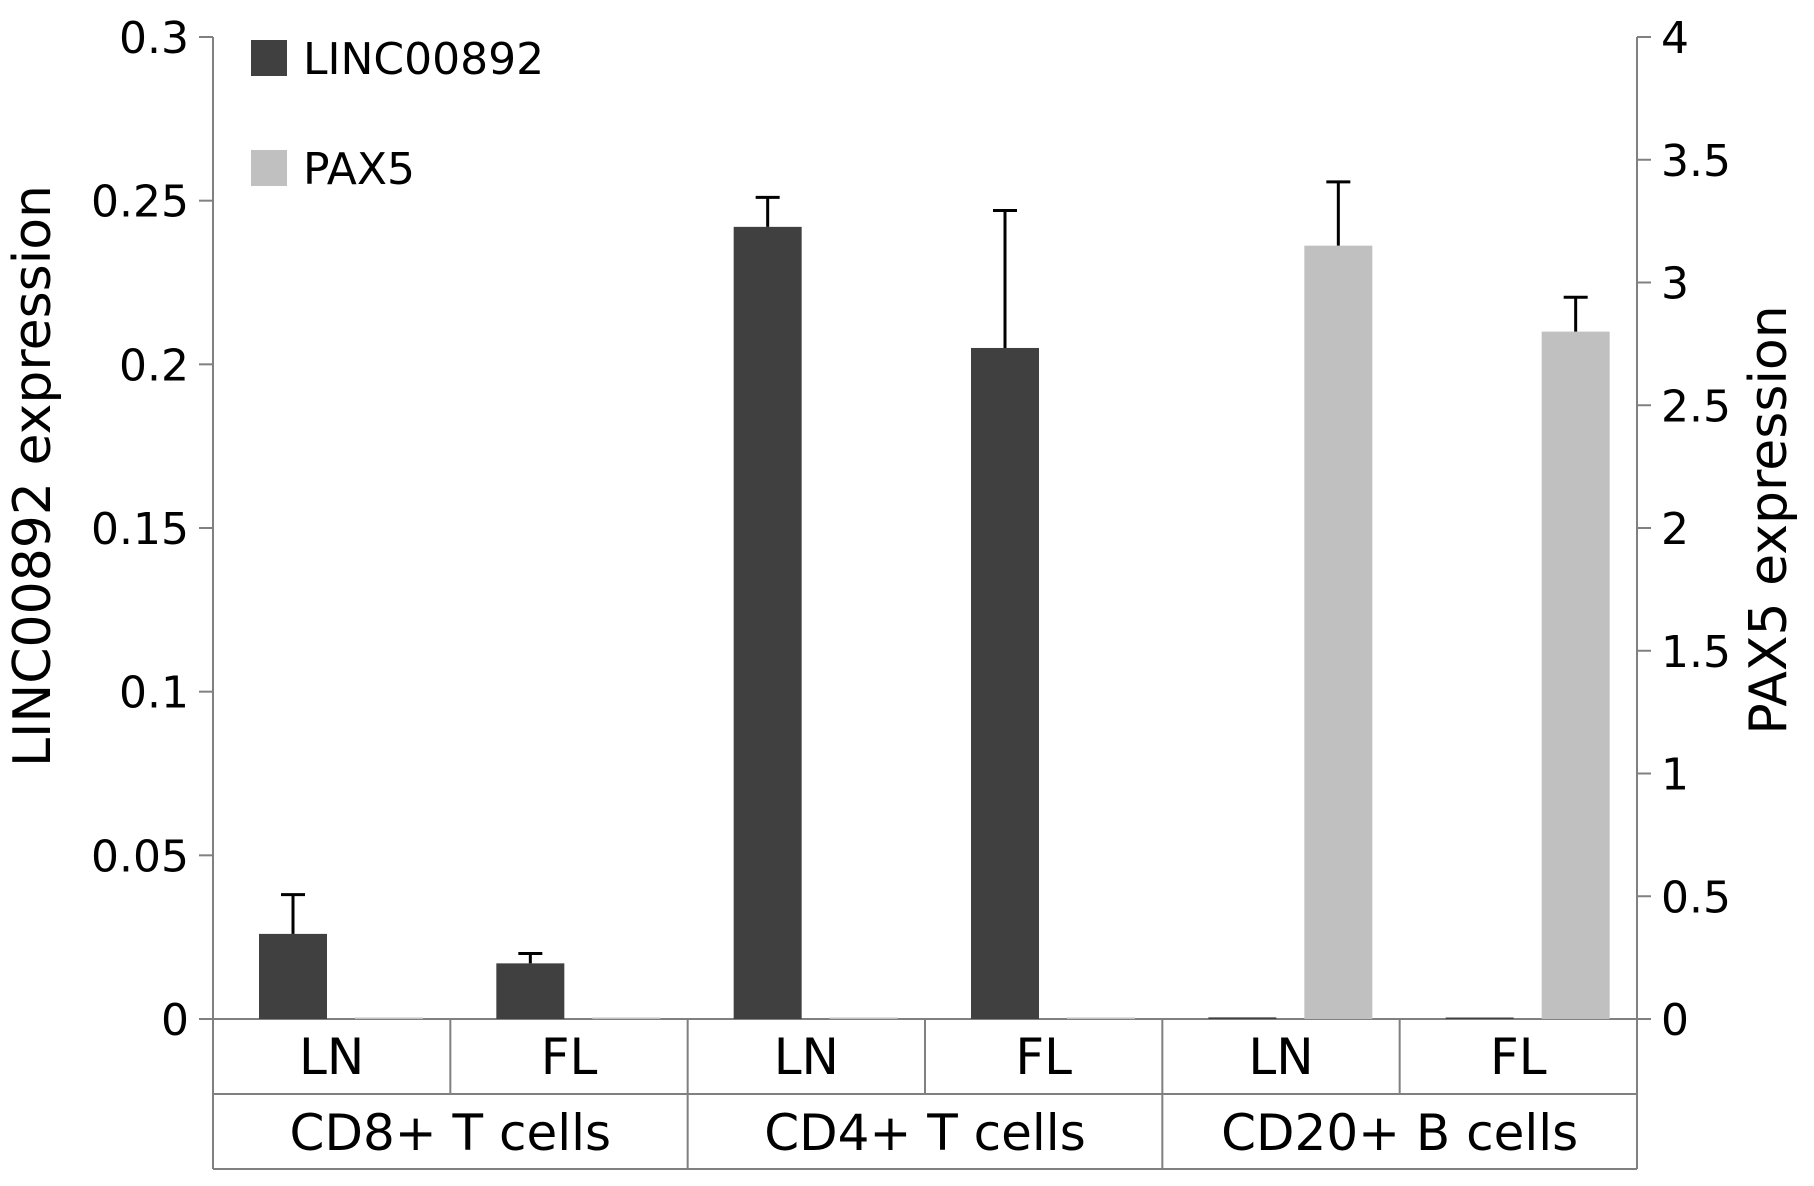 This screenshot has width=1814, height=1186. I want to click on y2-tick-label: 4, so click(1675, 38).